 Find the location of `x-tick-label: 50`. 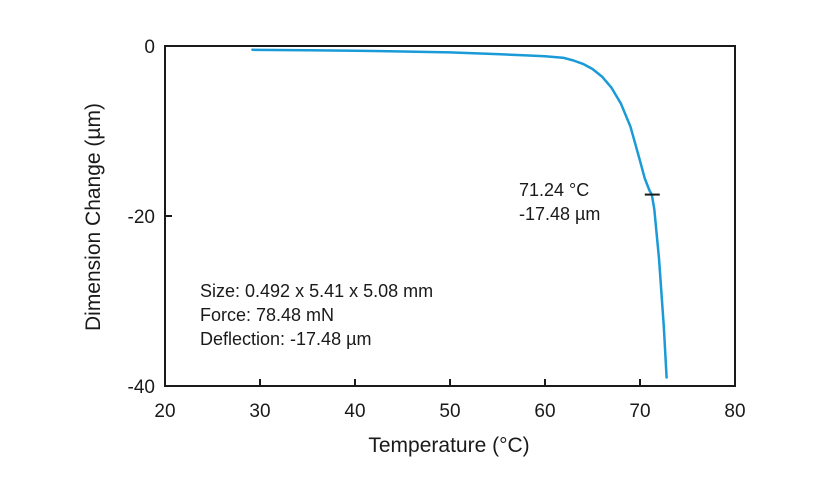

x-tick-label: 50 is located at coordinates (449, 411).